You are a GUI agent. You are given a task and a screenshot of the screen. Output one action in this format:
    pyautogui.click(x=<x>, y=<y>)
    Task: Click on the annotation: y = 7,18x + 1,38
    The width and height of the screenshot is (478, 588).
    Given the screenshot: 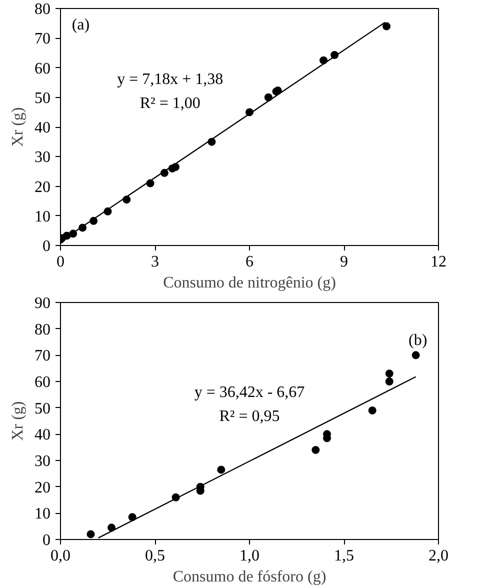 What is the action you would take?
    pyautogui.click(x=170, y=79)
    